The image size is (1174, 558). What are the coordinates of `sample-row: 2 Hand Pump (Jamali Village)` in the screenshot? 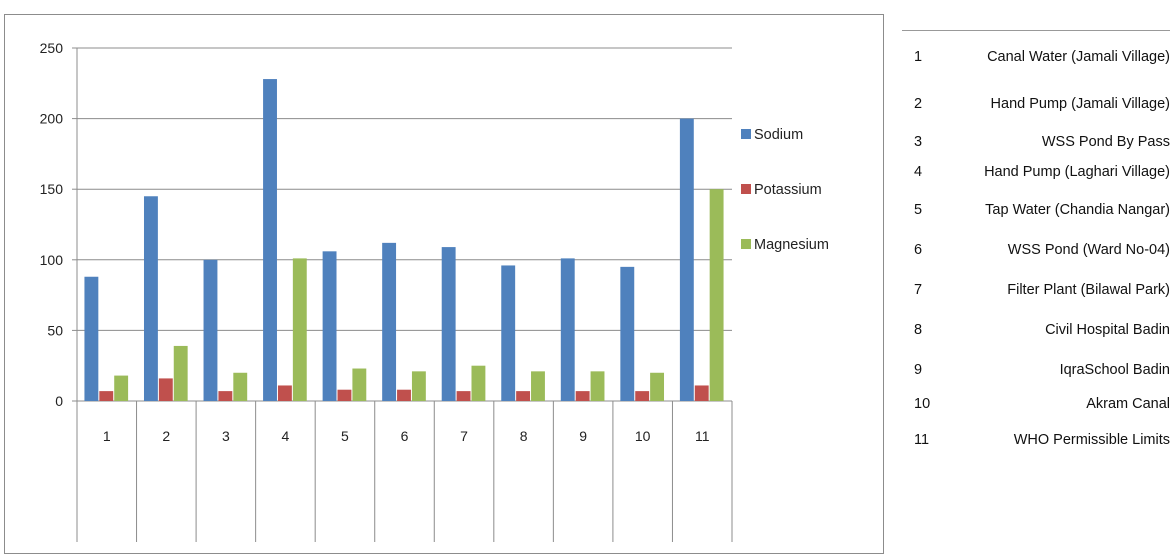 It's located at (1036, 107).